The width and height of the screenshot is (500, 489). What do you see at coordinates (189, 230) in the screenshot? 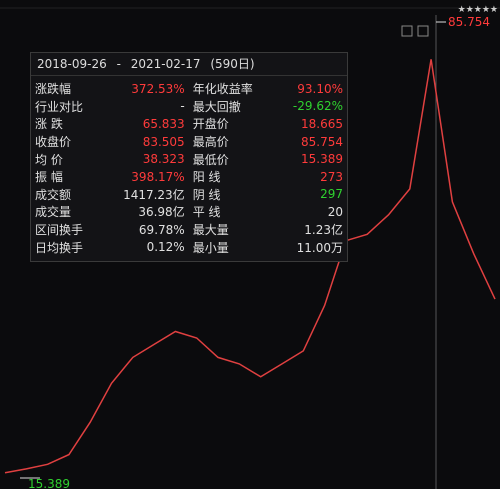
I see `stats-row: 区间换手 69.78% 最大量 1.23亿` at bounding box center [189, 230].